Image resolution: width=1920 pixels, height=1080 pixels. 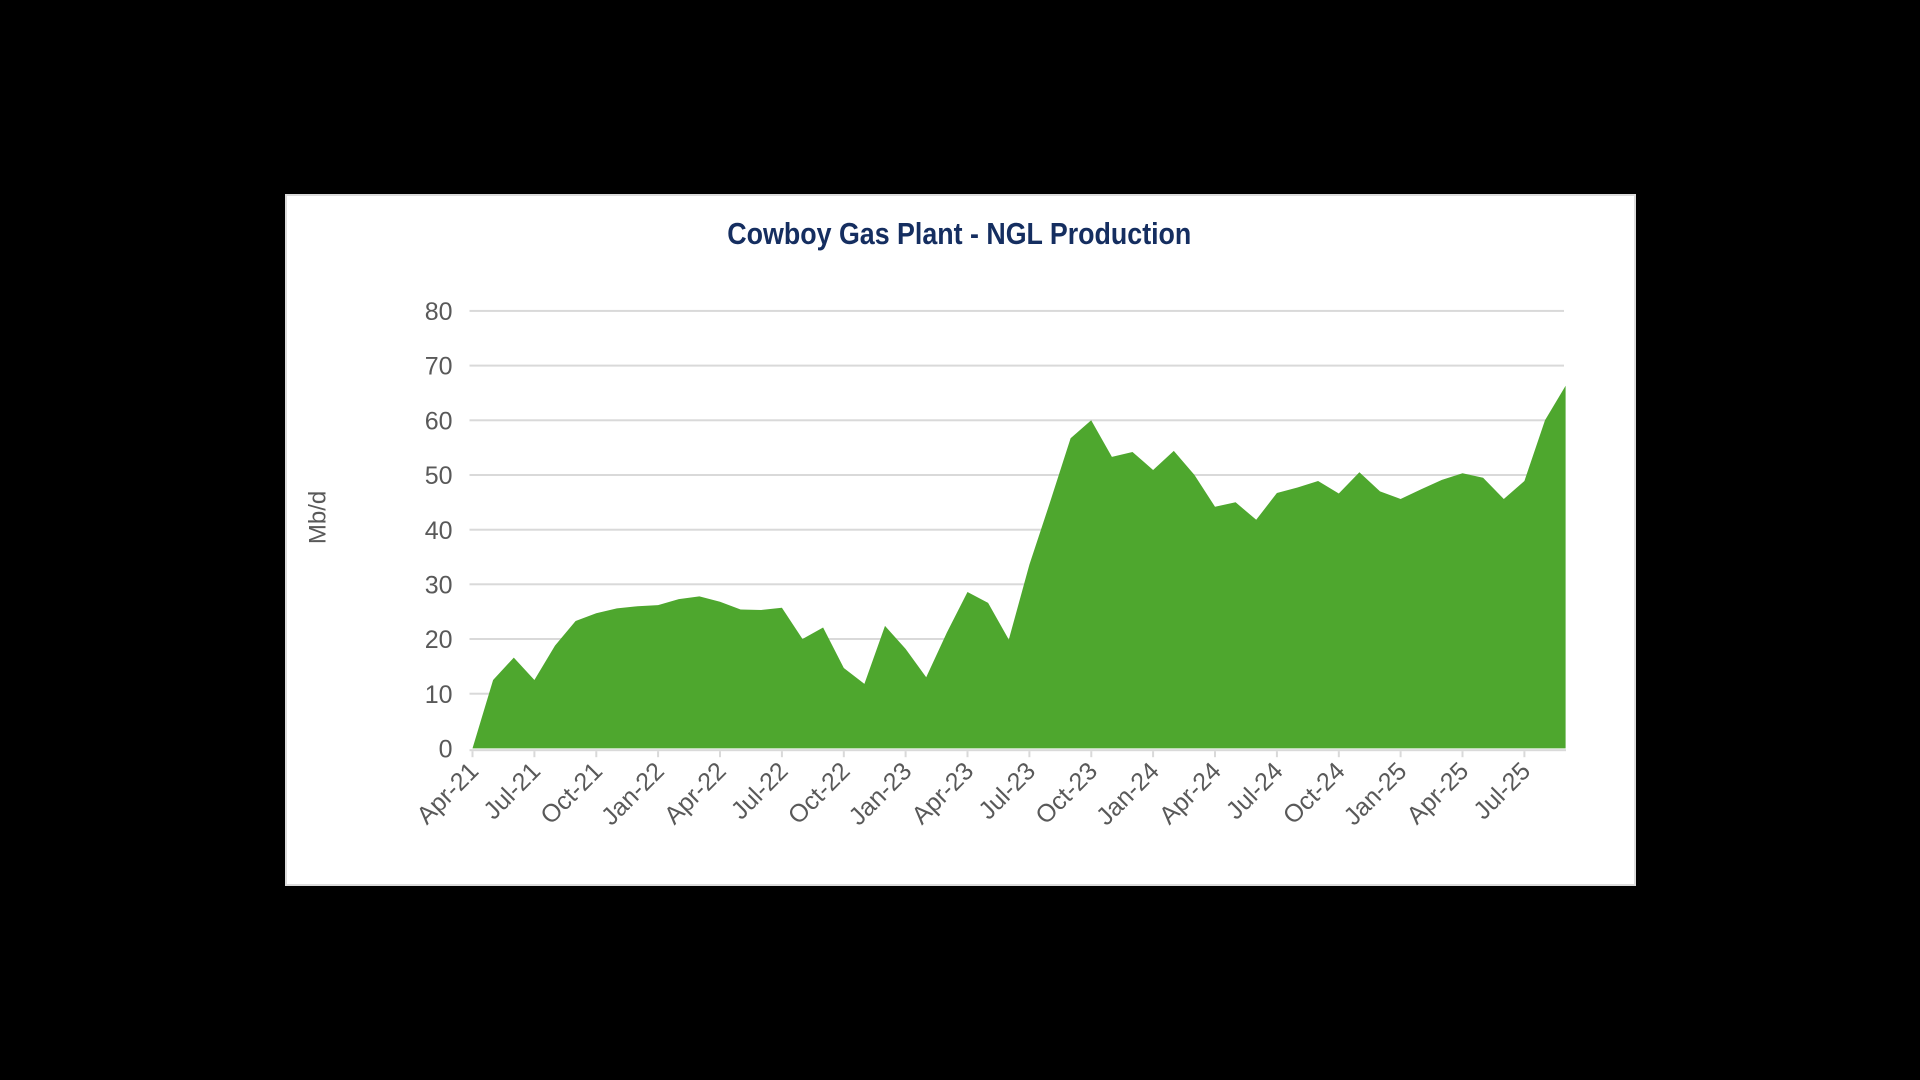 I want to click on svg-text: Jan-25, so click(x=1375, y=794).